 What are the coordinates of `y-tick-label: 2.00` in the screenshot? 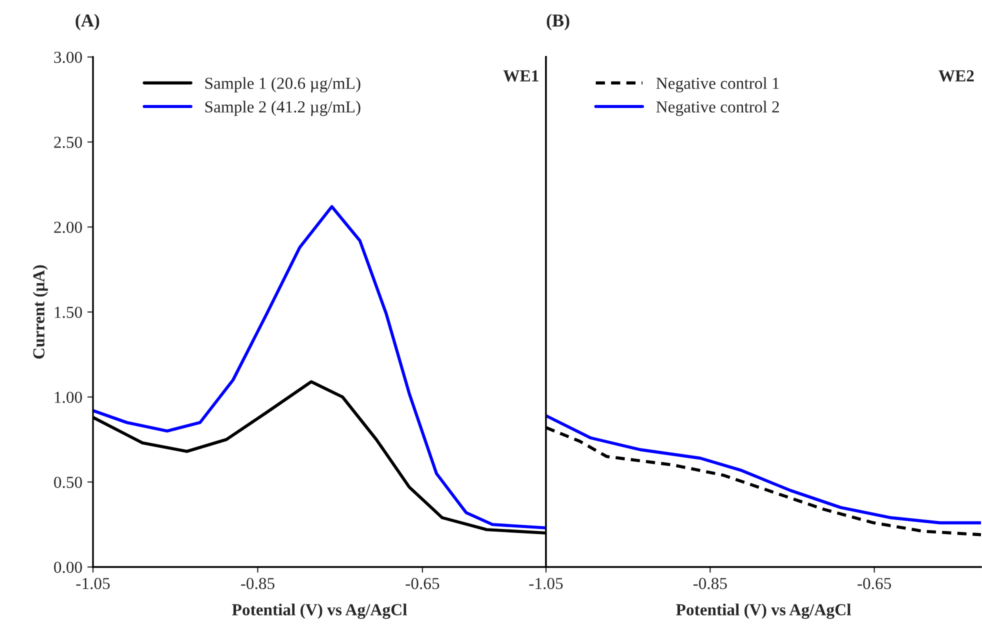 It's located at (68, 228).